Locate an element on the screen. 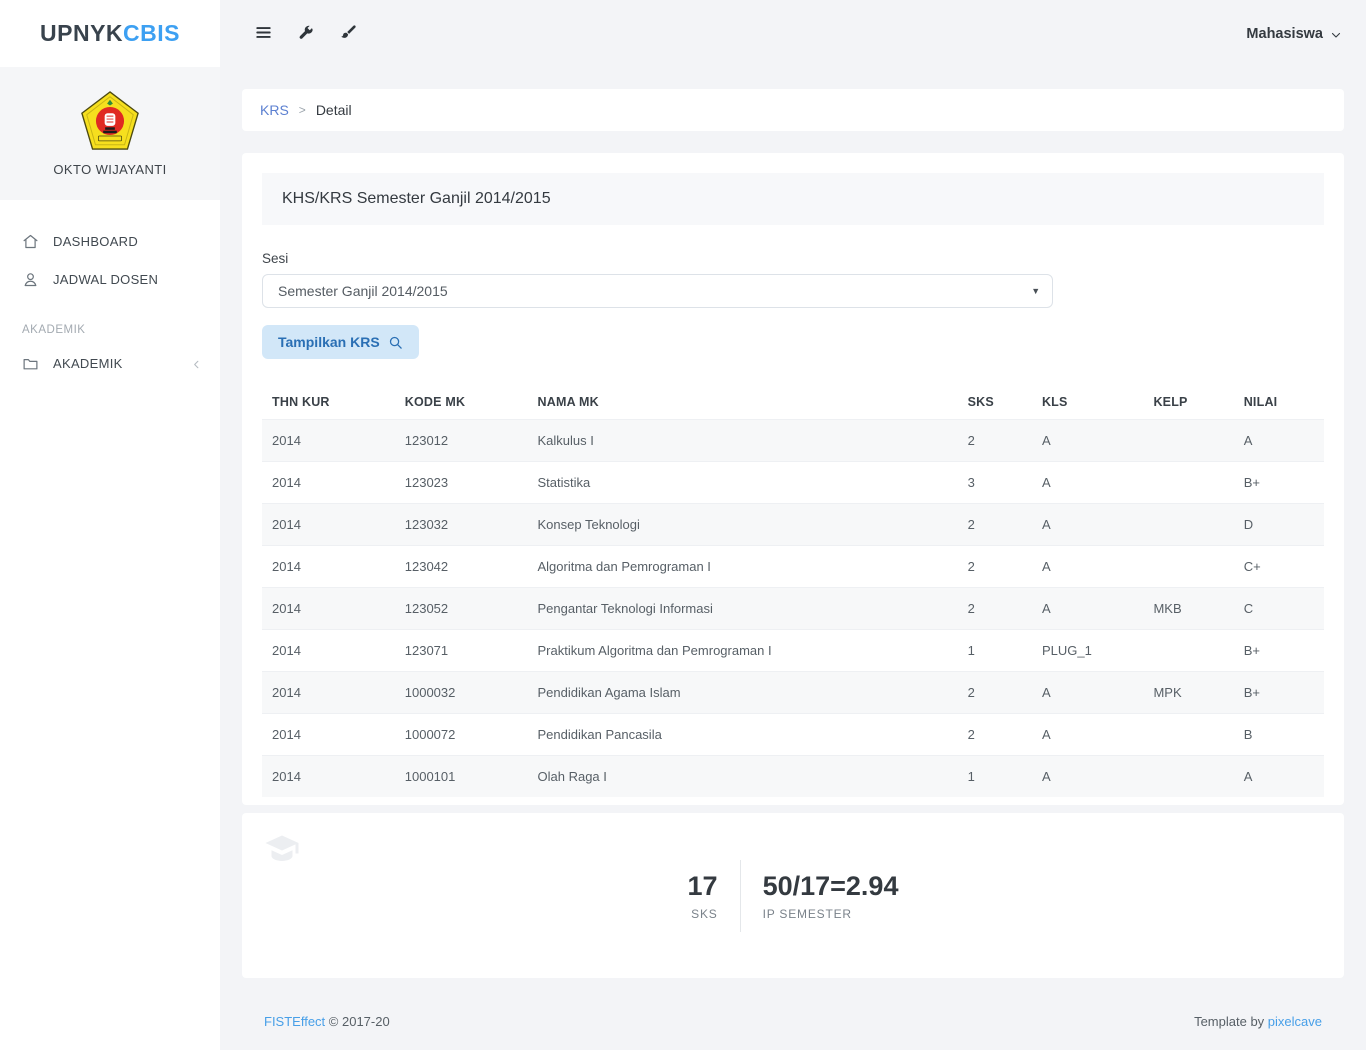  table-cell: Praktikum Algoritma dan Pemrograman I is located at coordinates (742, 650).